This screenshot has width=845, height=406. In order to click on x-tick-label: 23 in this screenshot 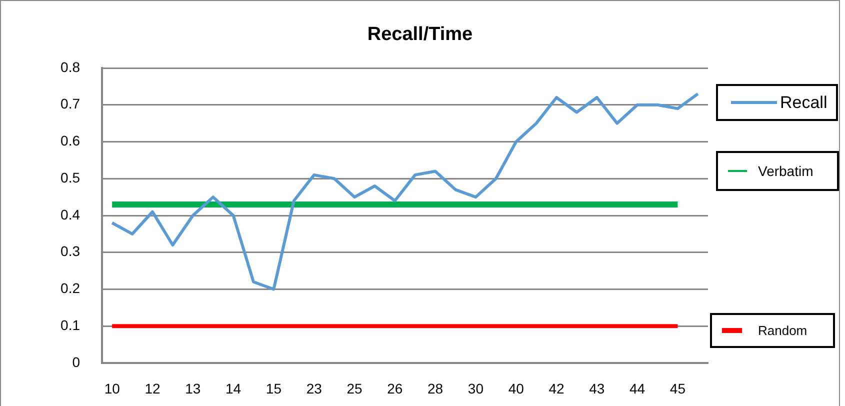, I will do `click(314, 388)`.